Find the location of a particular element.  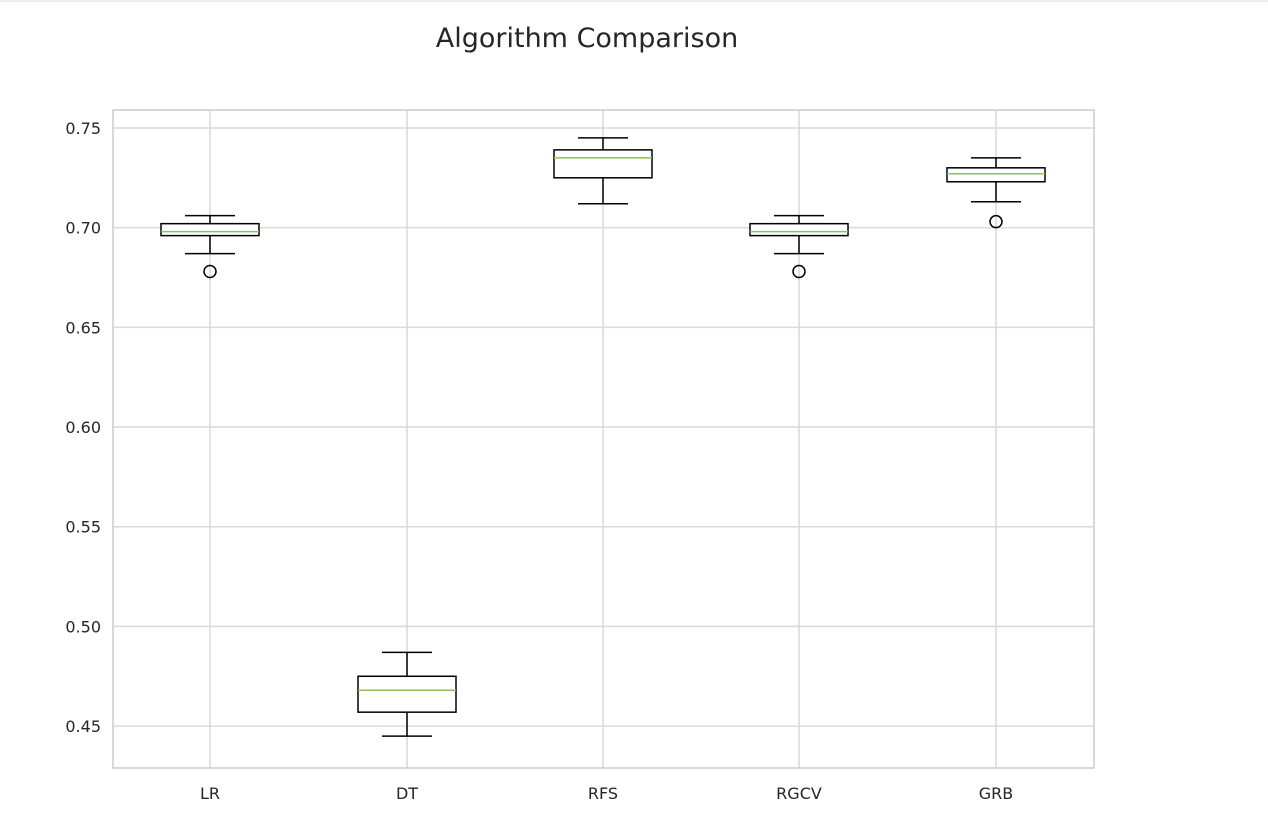

y-axis-ticks: 0.45 0.50 0.55 0.60 0.65 0.70 0.75 is located at coordinates (83, 427).